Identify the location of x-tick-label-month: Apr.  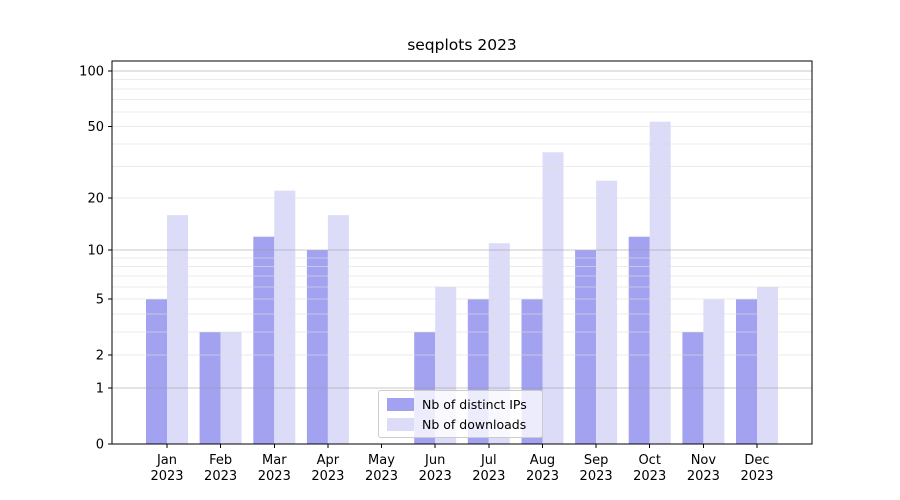
(328, 460).